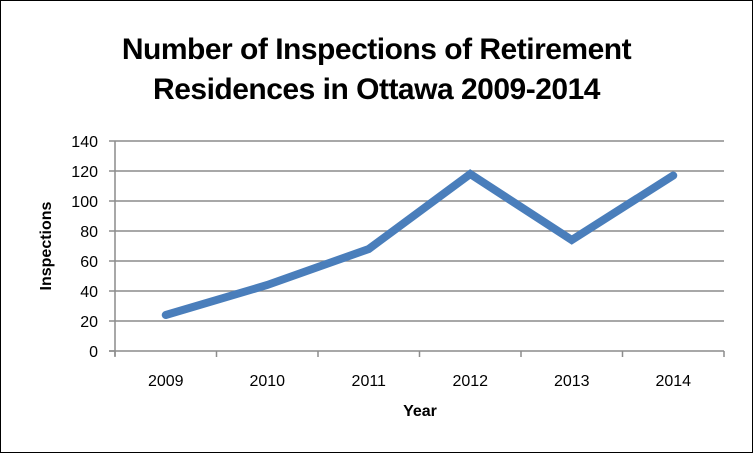 This screenshot has height=453, width=753. What do you see at coordinates (417, 370) in the screenshot?
I see `x-axis: 2009 2010 2011 2012 2013 2014` at bounding box center [417, 370].